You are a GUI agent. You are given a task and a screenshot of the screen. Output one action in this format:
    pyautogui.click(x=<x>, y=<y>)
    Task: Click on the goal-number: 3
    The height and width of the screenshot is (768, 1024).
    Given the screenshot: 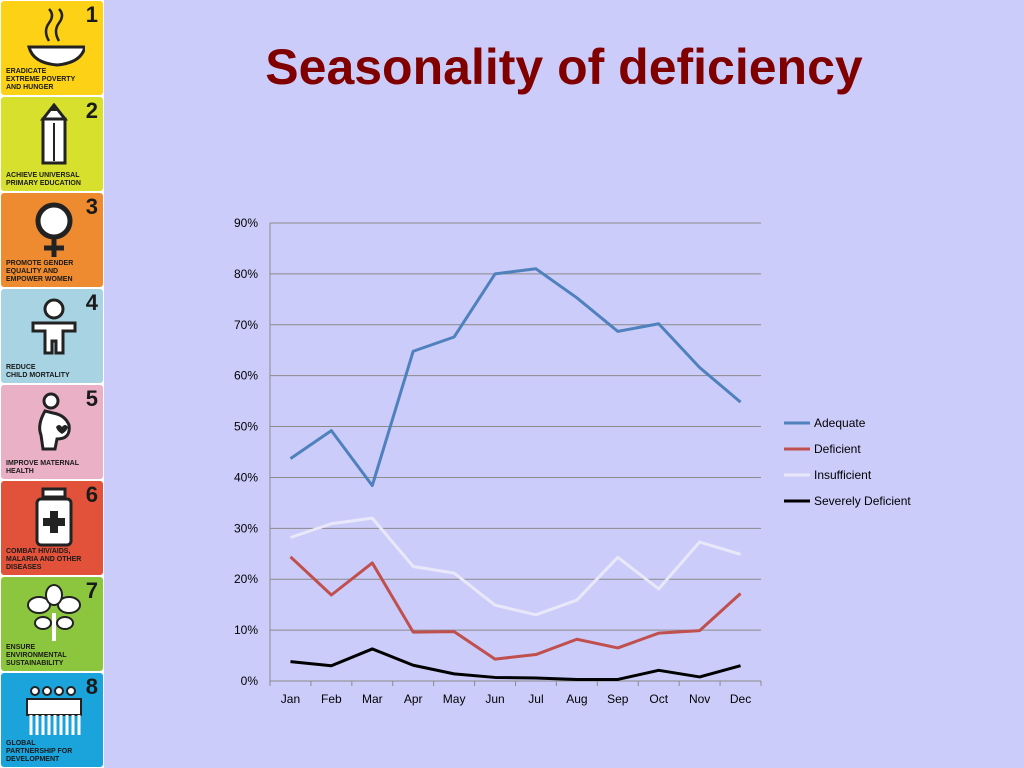 What is the action you would take?
    pyautogui.click(x=91, y=206)
    